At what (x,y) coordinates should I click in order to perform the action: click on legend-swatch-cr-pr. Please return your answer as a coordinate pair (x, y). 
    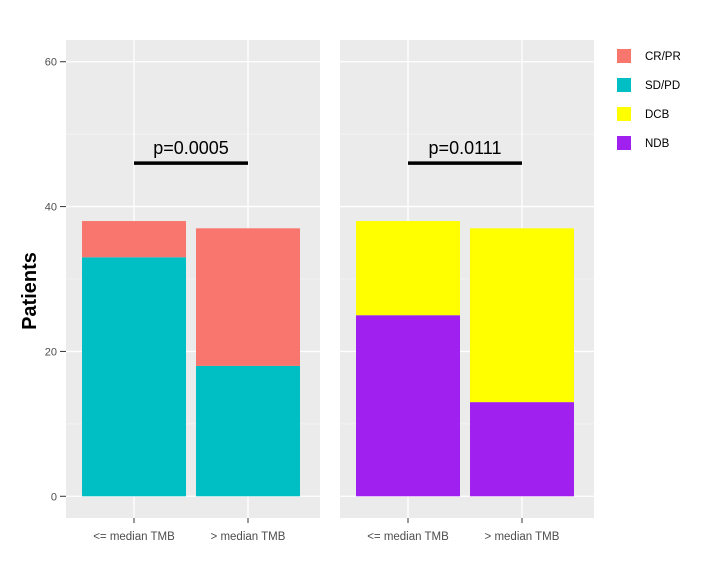
    Looking at the image, I should click on (624, 56).